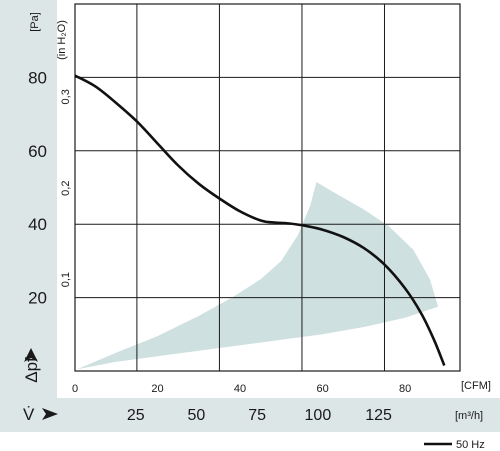 The image size is (500, 451). I want to click on y-ticks-inh2o: 0,1 0,2 0,3, so click(66, 188).